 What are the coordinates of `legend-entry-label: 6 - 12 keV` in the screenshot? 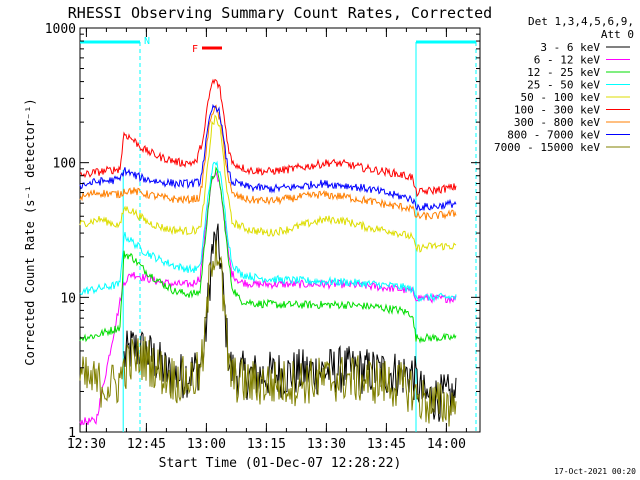 It's located at (567, 60).